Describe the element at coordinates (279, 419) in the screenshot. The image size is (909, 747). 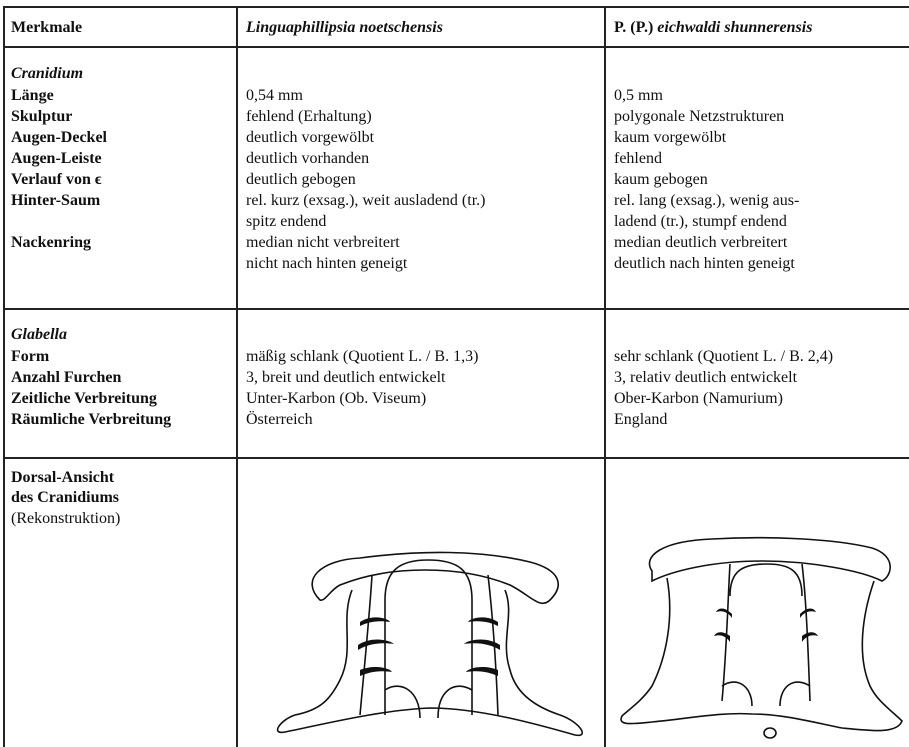
I see `cell-text: Österreich` at that location.